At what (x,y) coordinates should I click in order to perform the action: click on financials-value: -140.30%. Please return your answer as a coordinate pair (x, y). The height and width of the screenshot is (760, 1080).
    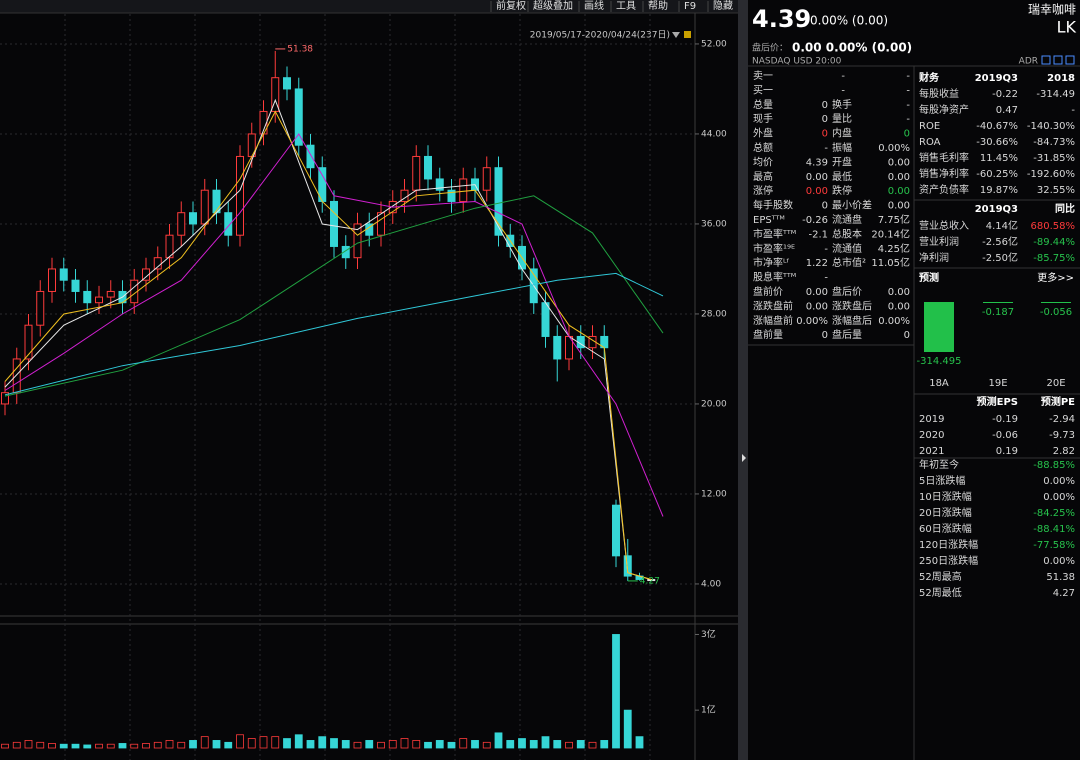
    Looking at the image, I should click on (1051, 126).